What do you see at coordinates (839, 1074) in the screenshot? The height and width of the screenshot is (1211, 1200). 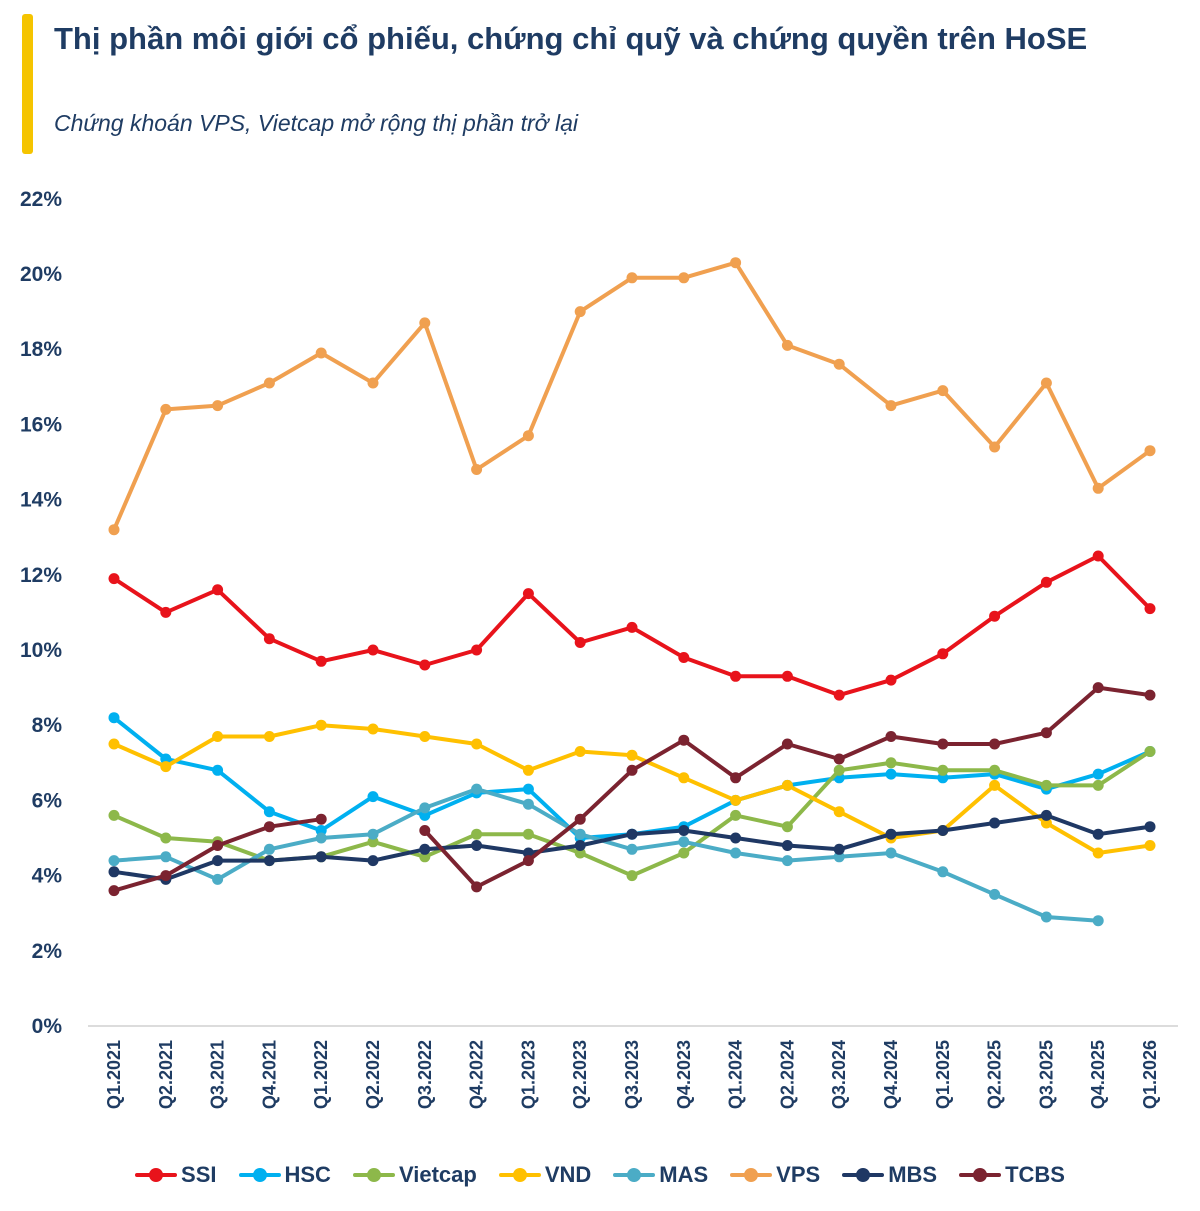 I see `x-tick-label: Q3.2024` at bounding box center [839, 1074].